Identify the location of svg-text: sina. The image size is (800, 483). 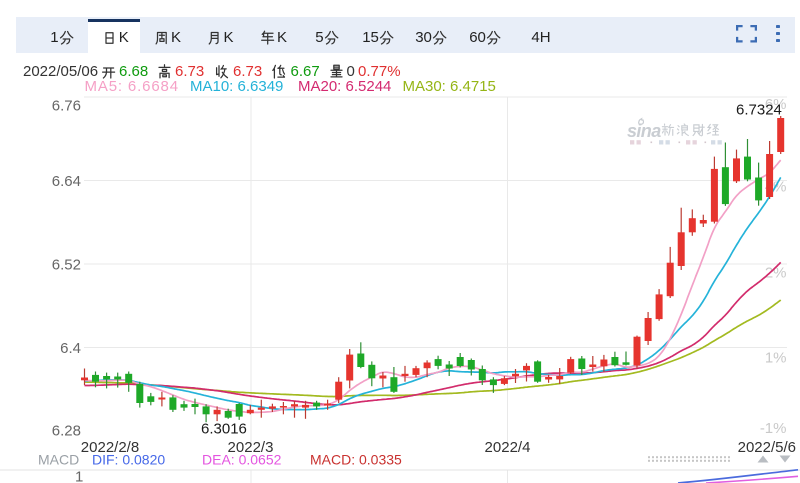
(644, 131).